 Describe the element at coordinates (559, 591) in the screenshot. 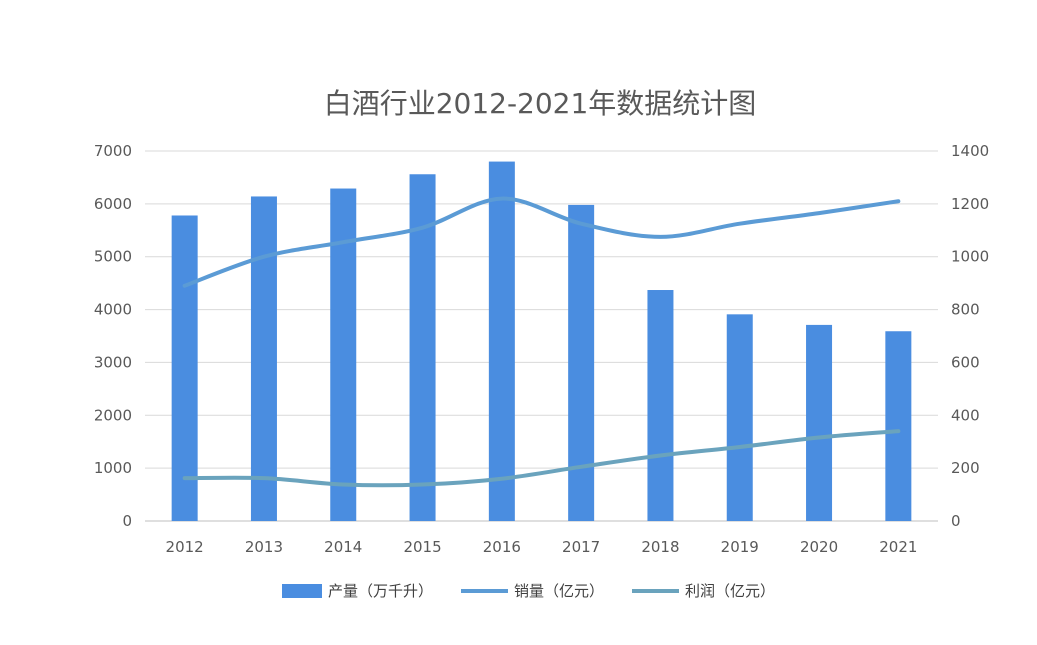

I see `legend-label-sales: 销量（亿元）` at that location.